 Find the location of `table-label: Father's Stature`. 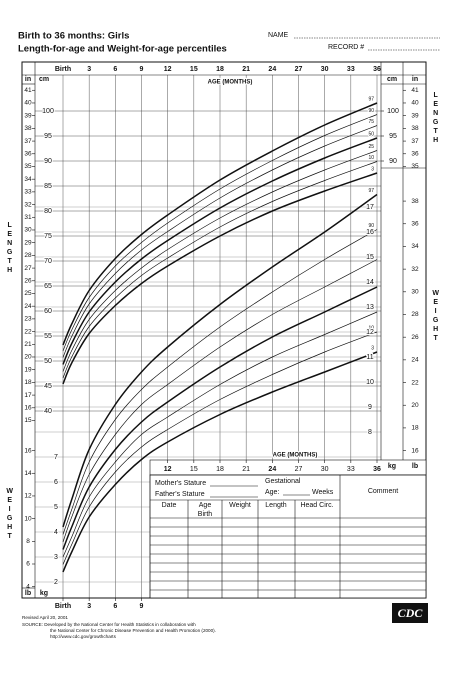

table-label: Father's Stature is located at coordinates (180, 494).